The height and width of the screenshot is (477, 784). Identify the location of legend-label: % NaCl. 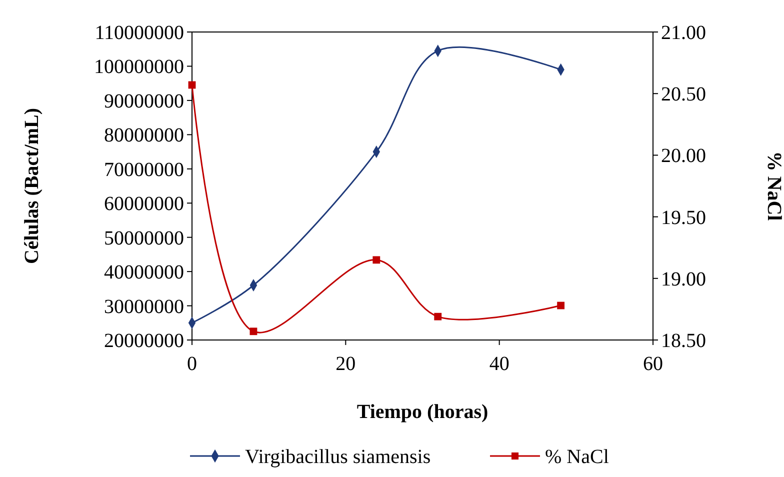
(577, 457).